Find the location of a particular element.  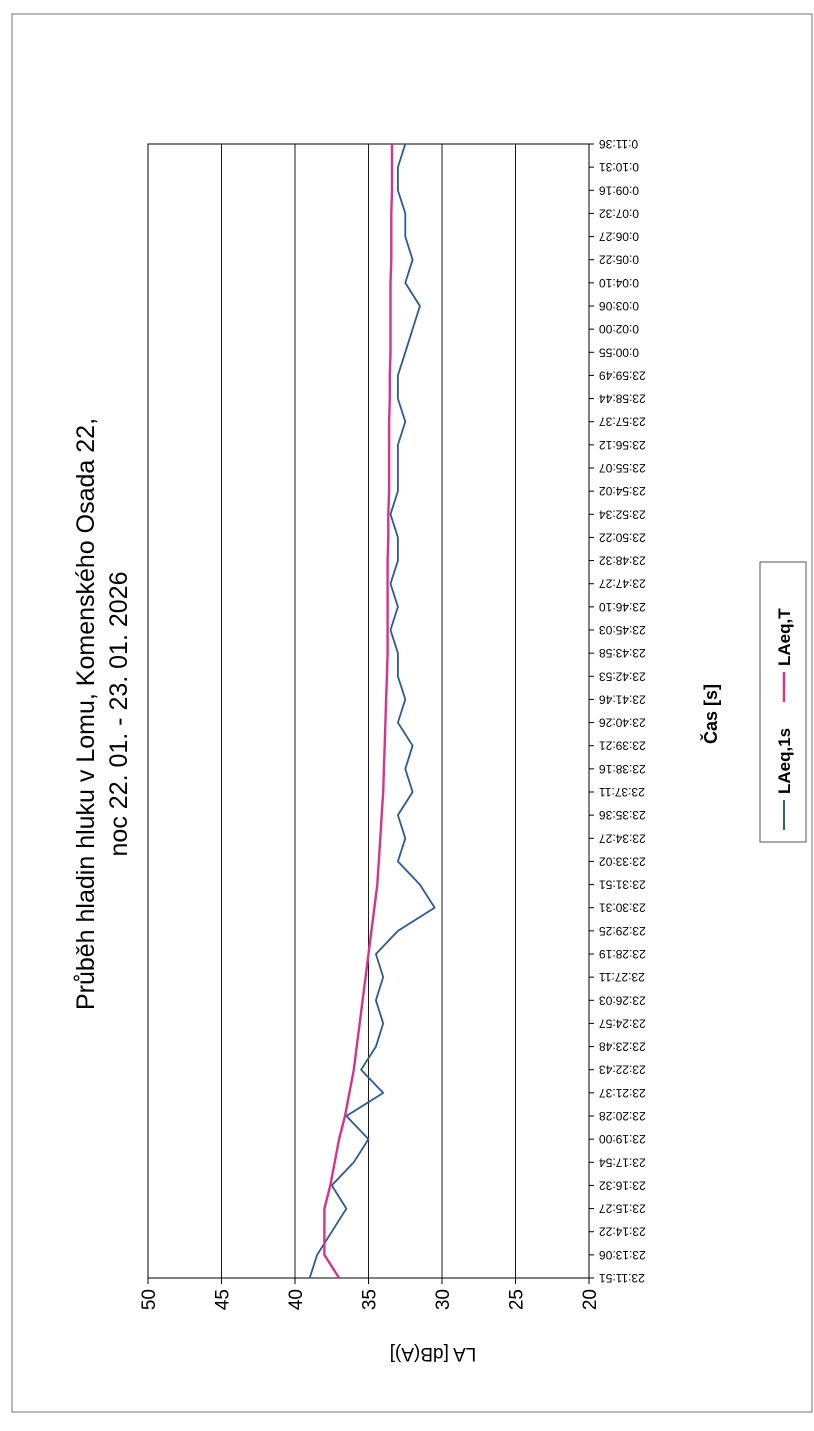

x-tick-label-27: 23:43:58 is located at coordinates (622, 653).